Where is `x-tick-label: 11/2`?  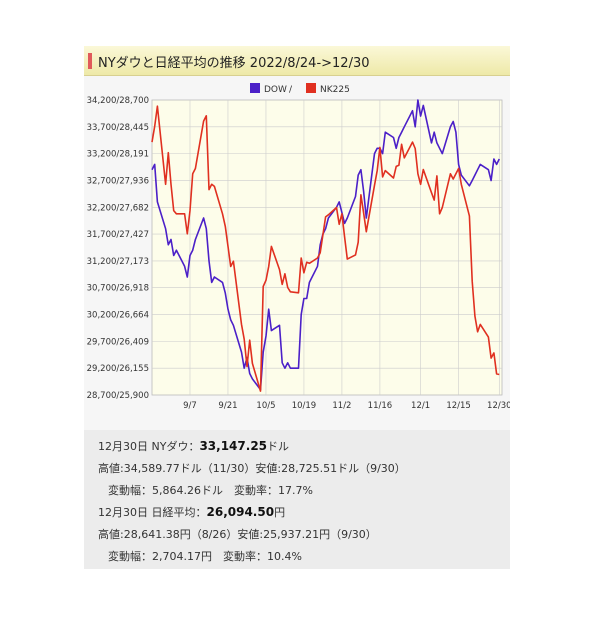
x-tick-label: 11/2 is located at coordinates (341, 406).